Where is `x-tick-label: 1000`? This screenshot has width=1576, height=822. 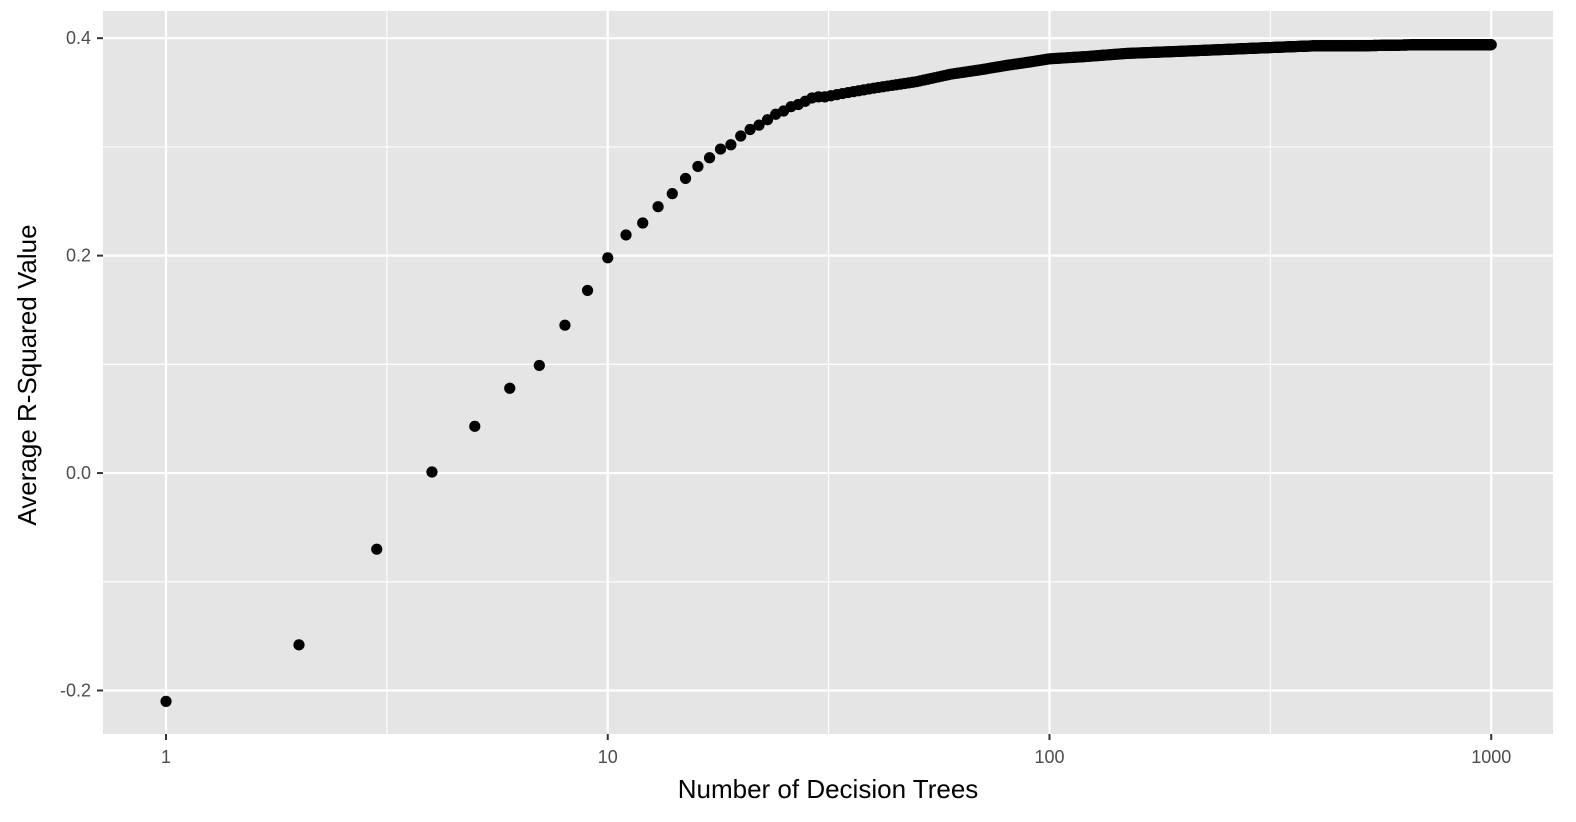 x-tick-label: 1000 is located at coordinates (1491, 757).